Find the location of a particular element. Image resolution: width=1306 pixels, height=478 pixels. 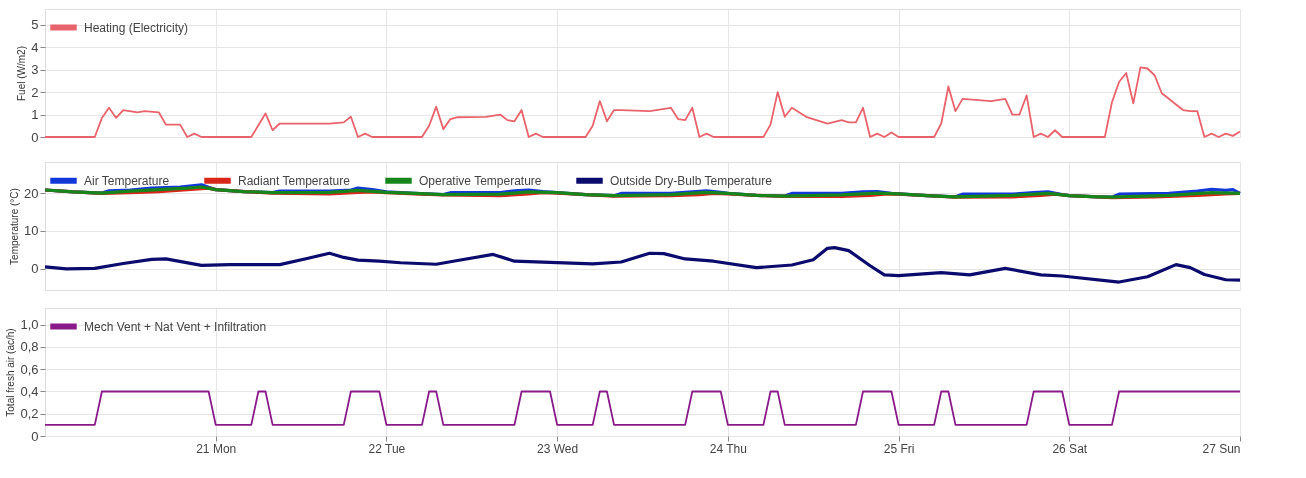

x-tick-label: 22 Tue is located at coordinates (387, 448).